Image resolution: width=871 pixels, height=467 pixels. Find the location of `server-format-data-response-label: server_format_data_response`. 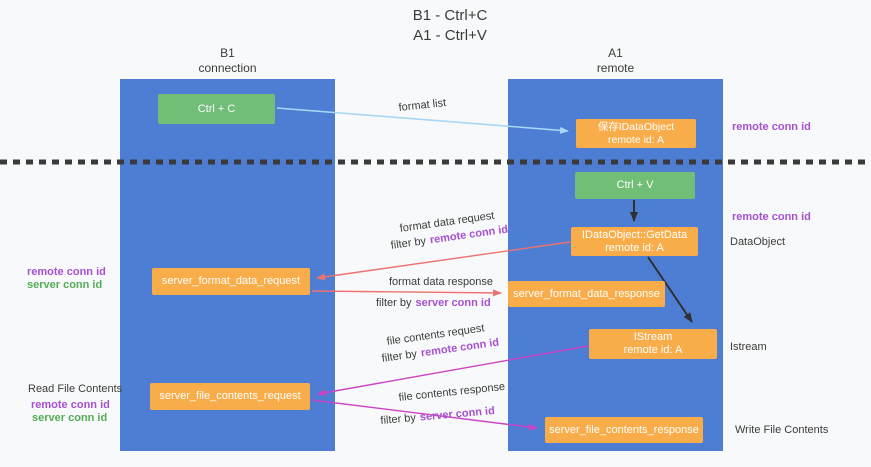

server-format-data-response-label: server_format_data_response is located at coordinates (586, 293).